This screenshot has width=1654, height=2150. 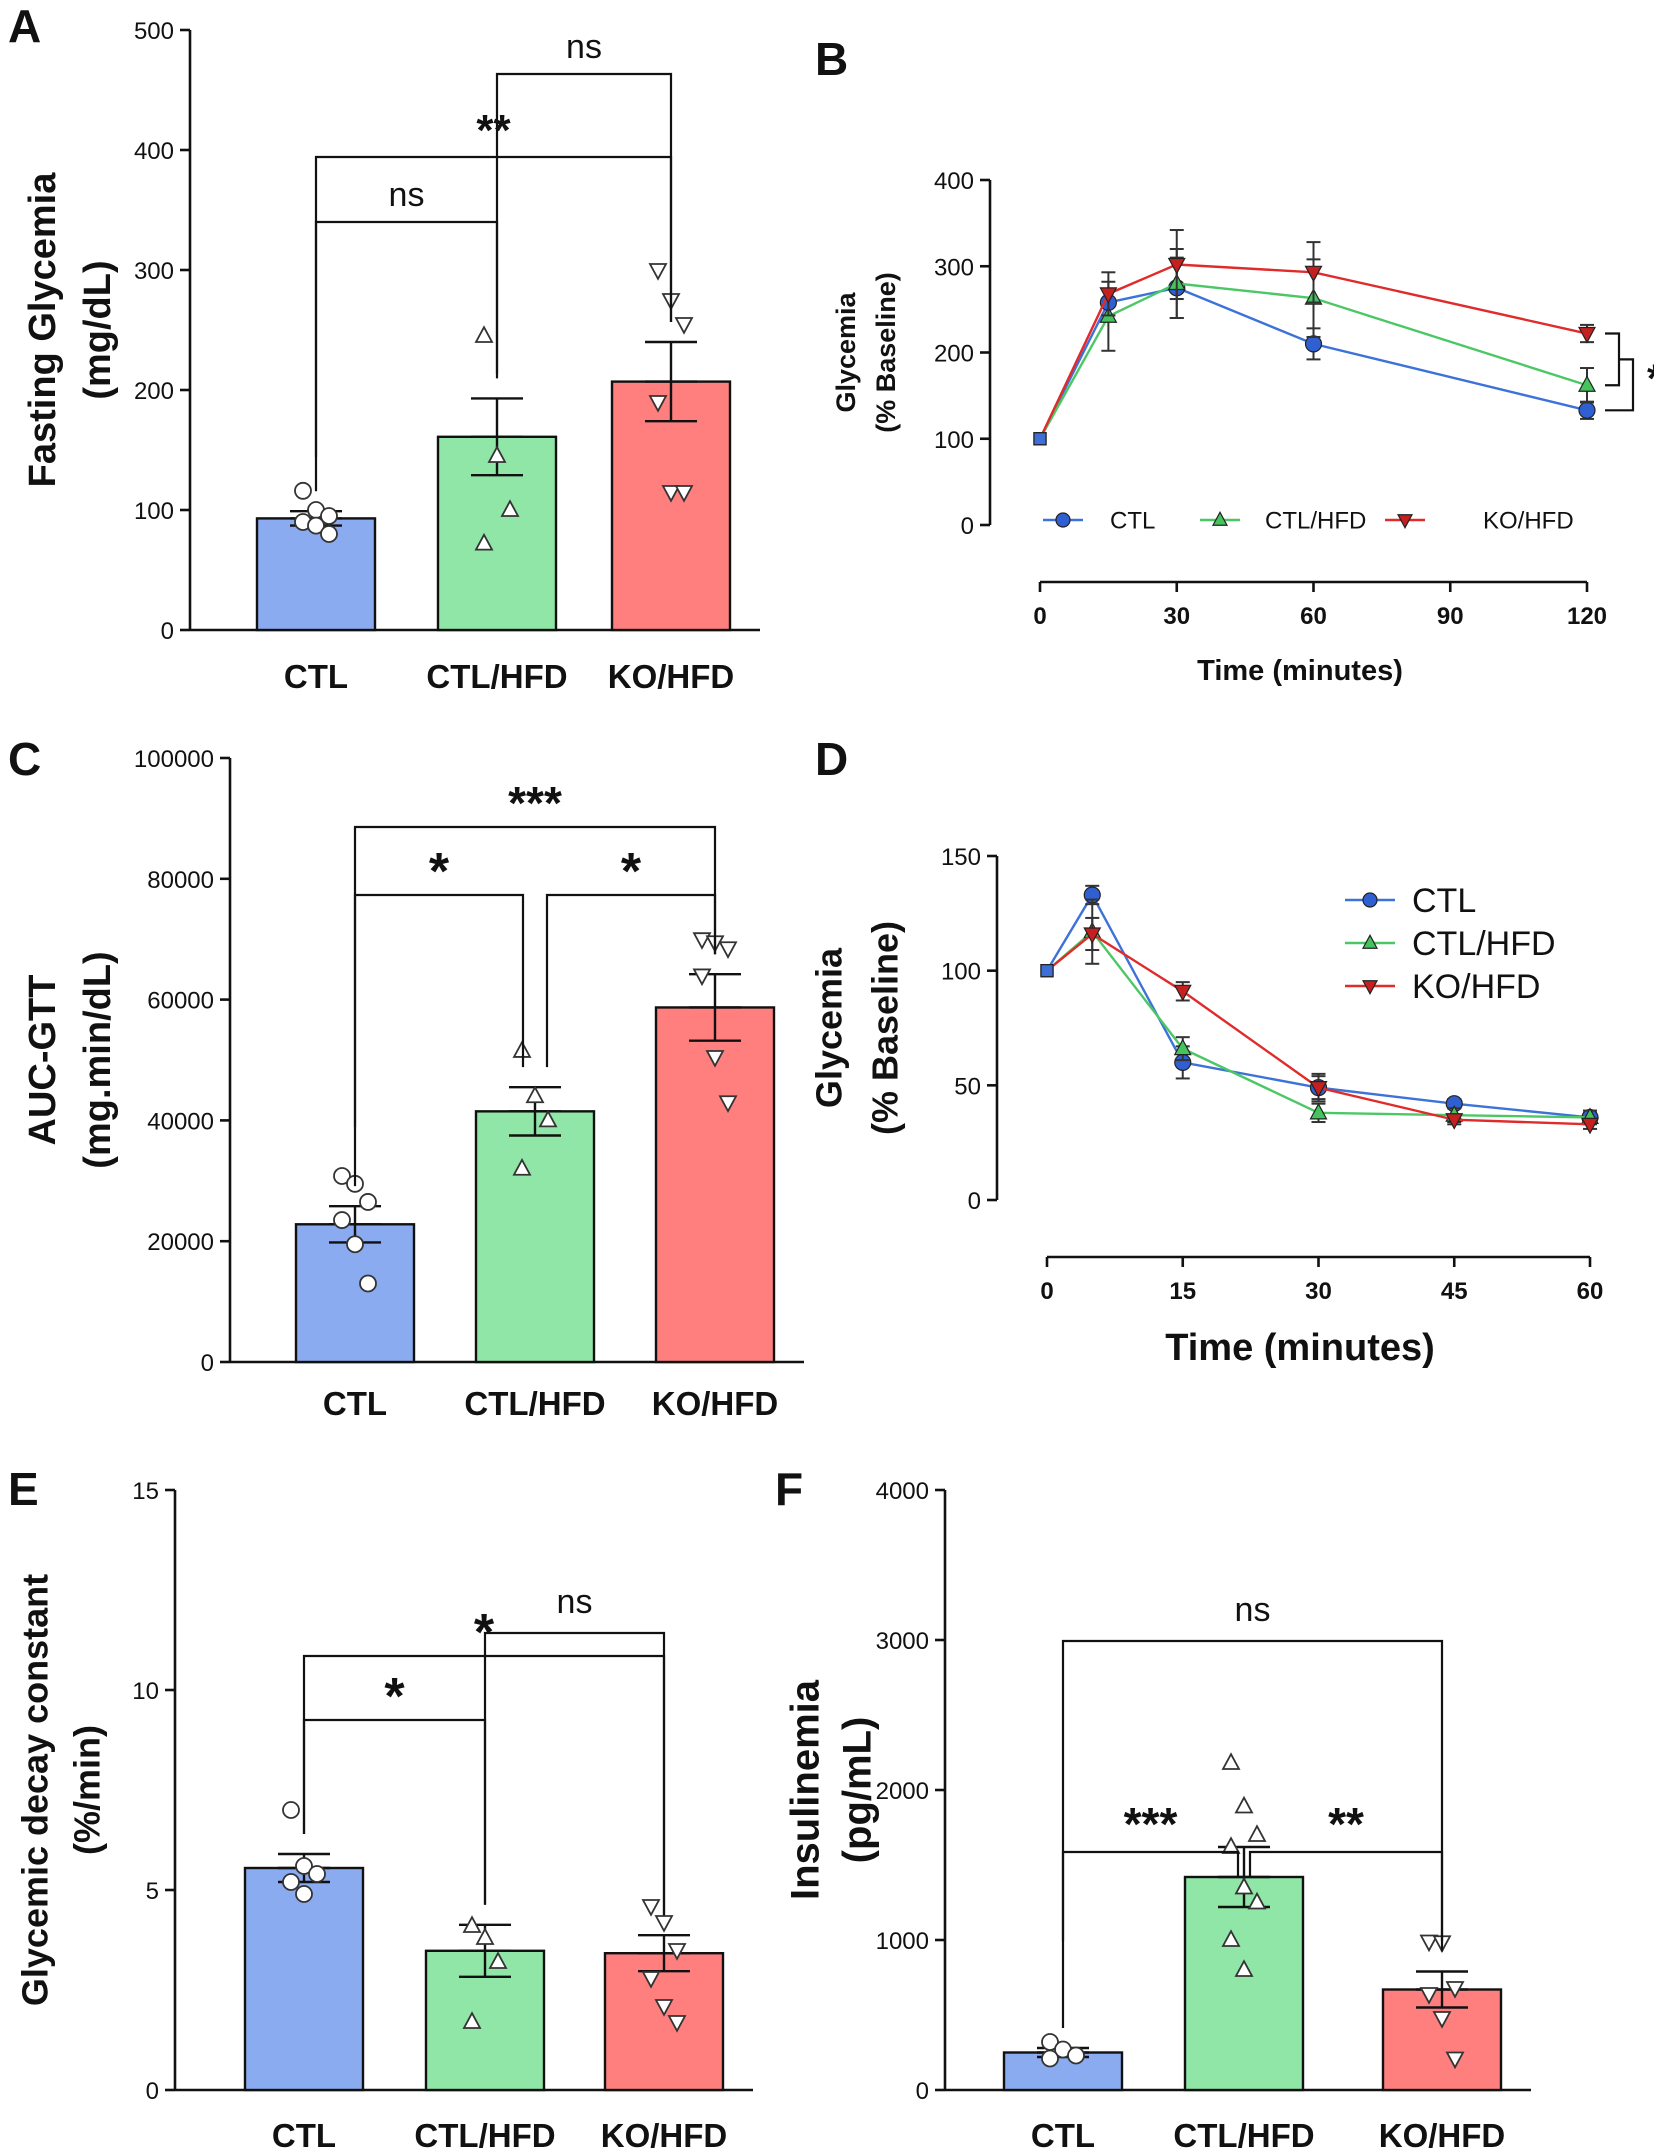 I want to click on y-tick-label: 3000, so click(x=902, y=1641).